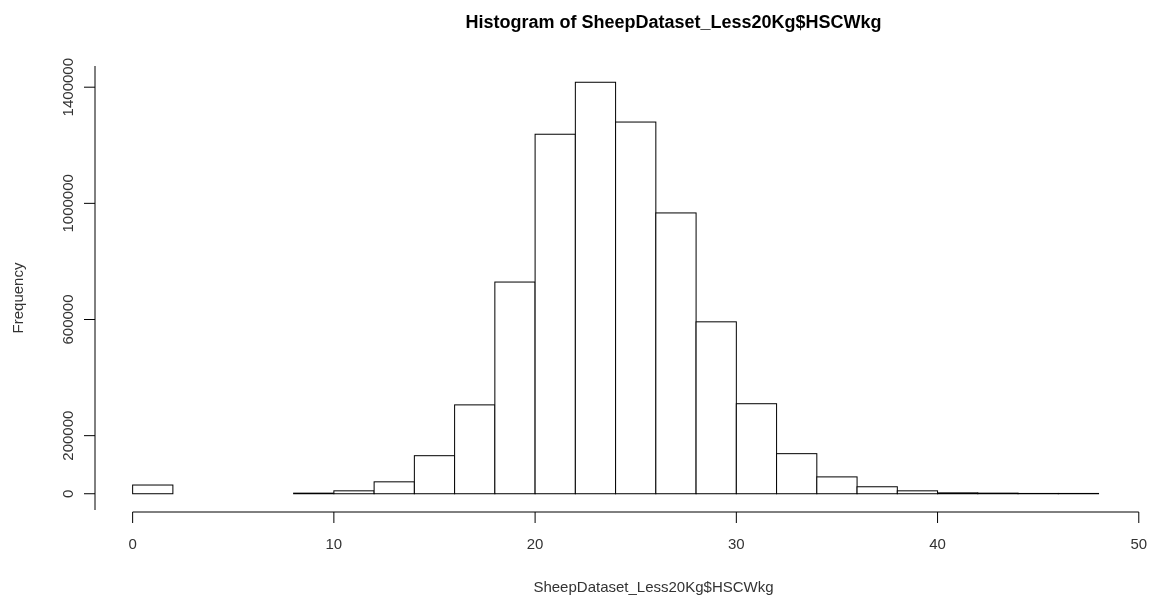  I want to click on y-axis-title: Frequency, so click(17, 298).